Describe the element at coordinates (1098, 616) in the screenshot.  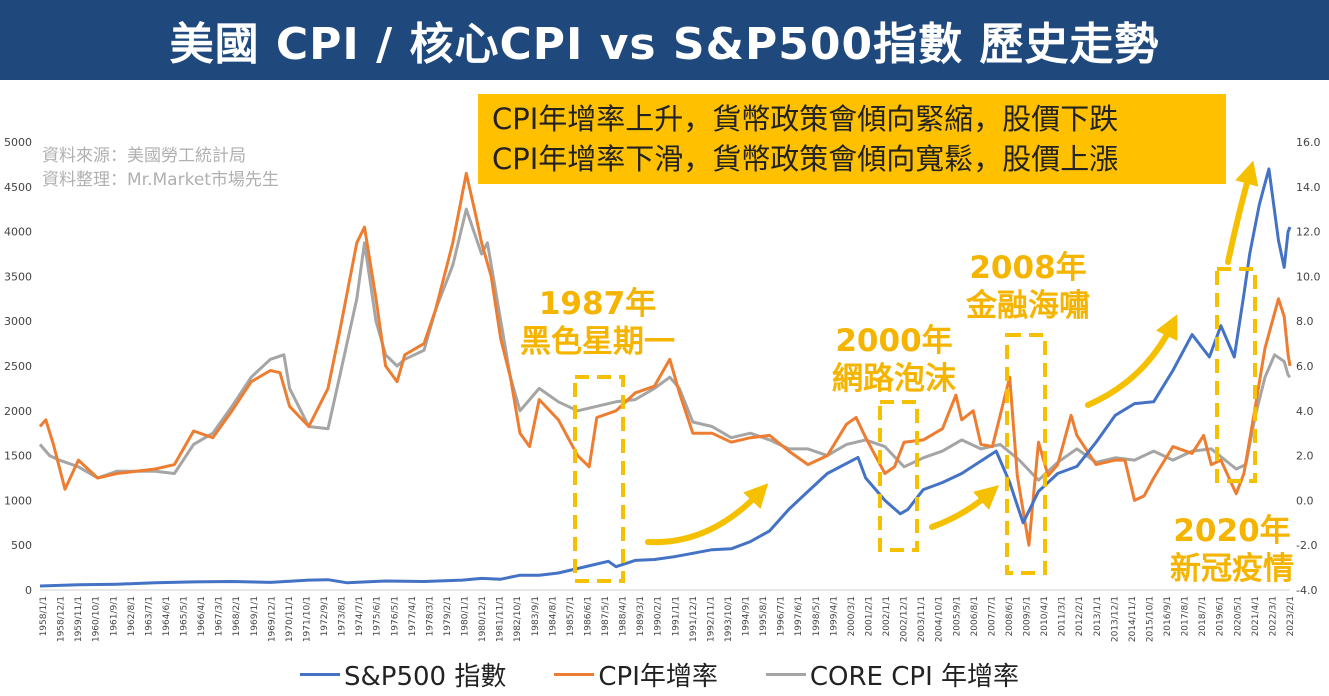
I see `x-tick-label: 2013/1/1` at that location.